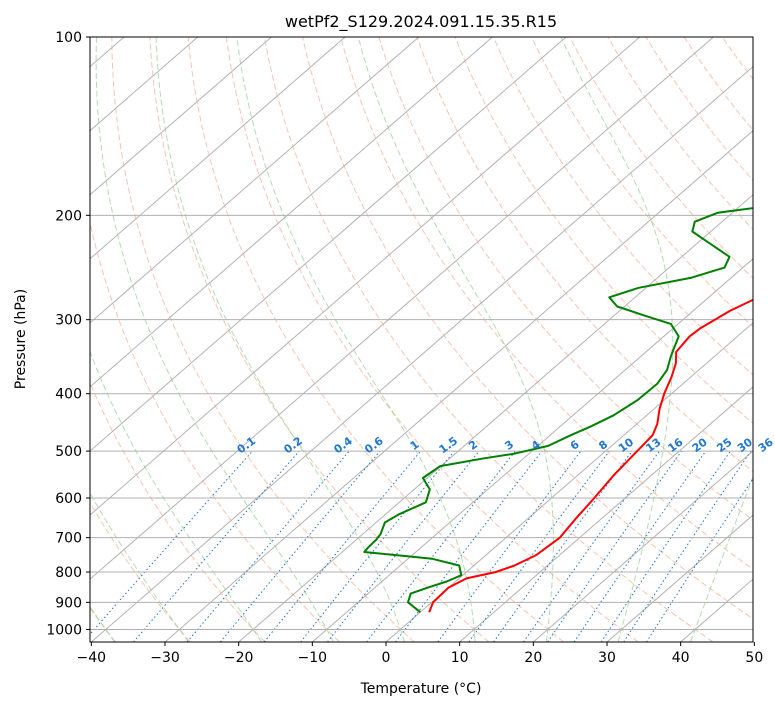  I want to click on mixing-ratio-label: 36, so click(765, 445).